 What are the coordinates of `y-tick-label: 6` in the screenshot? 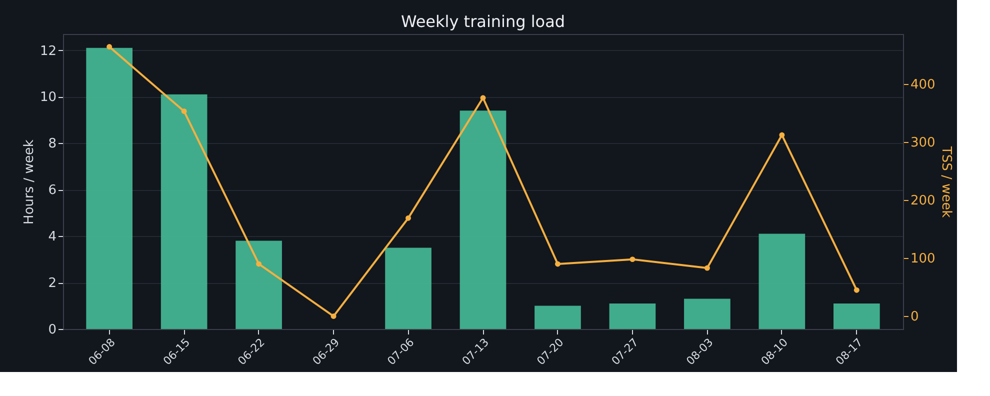 It's located at (52, 190).